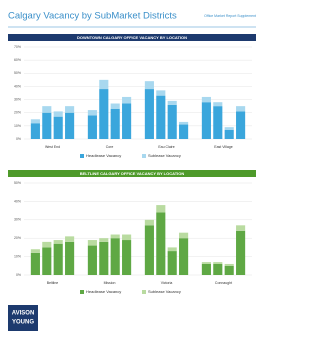 This screenshot has width=320, height=341. What do you see at coordinates (17, 60) in the screenshot?
I see `y-tick-label: 60%` at bounding box center [17, 60].